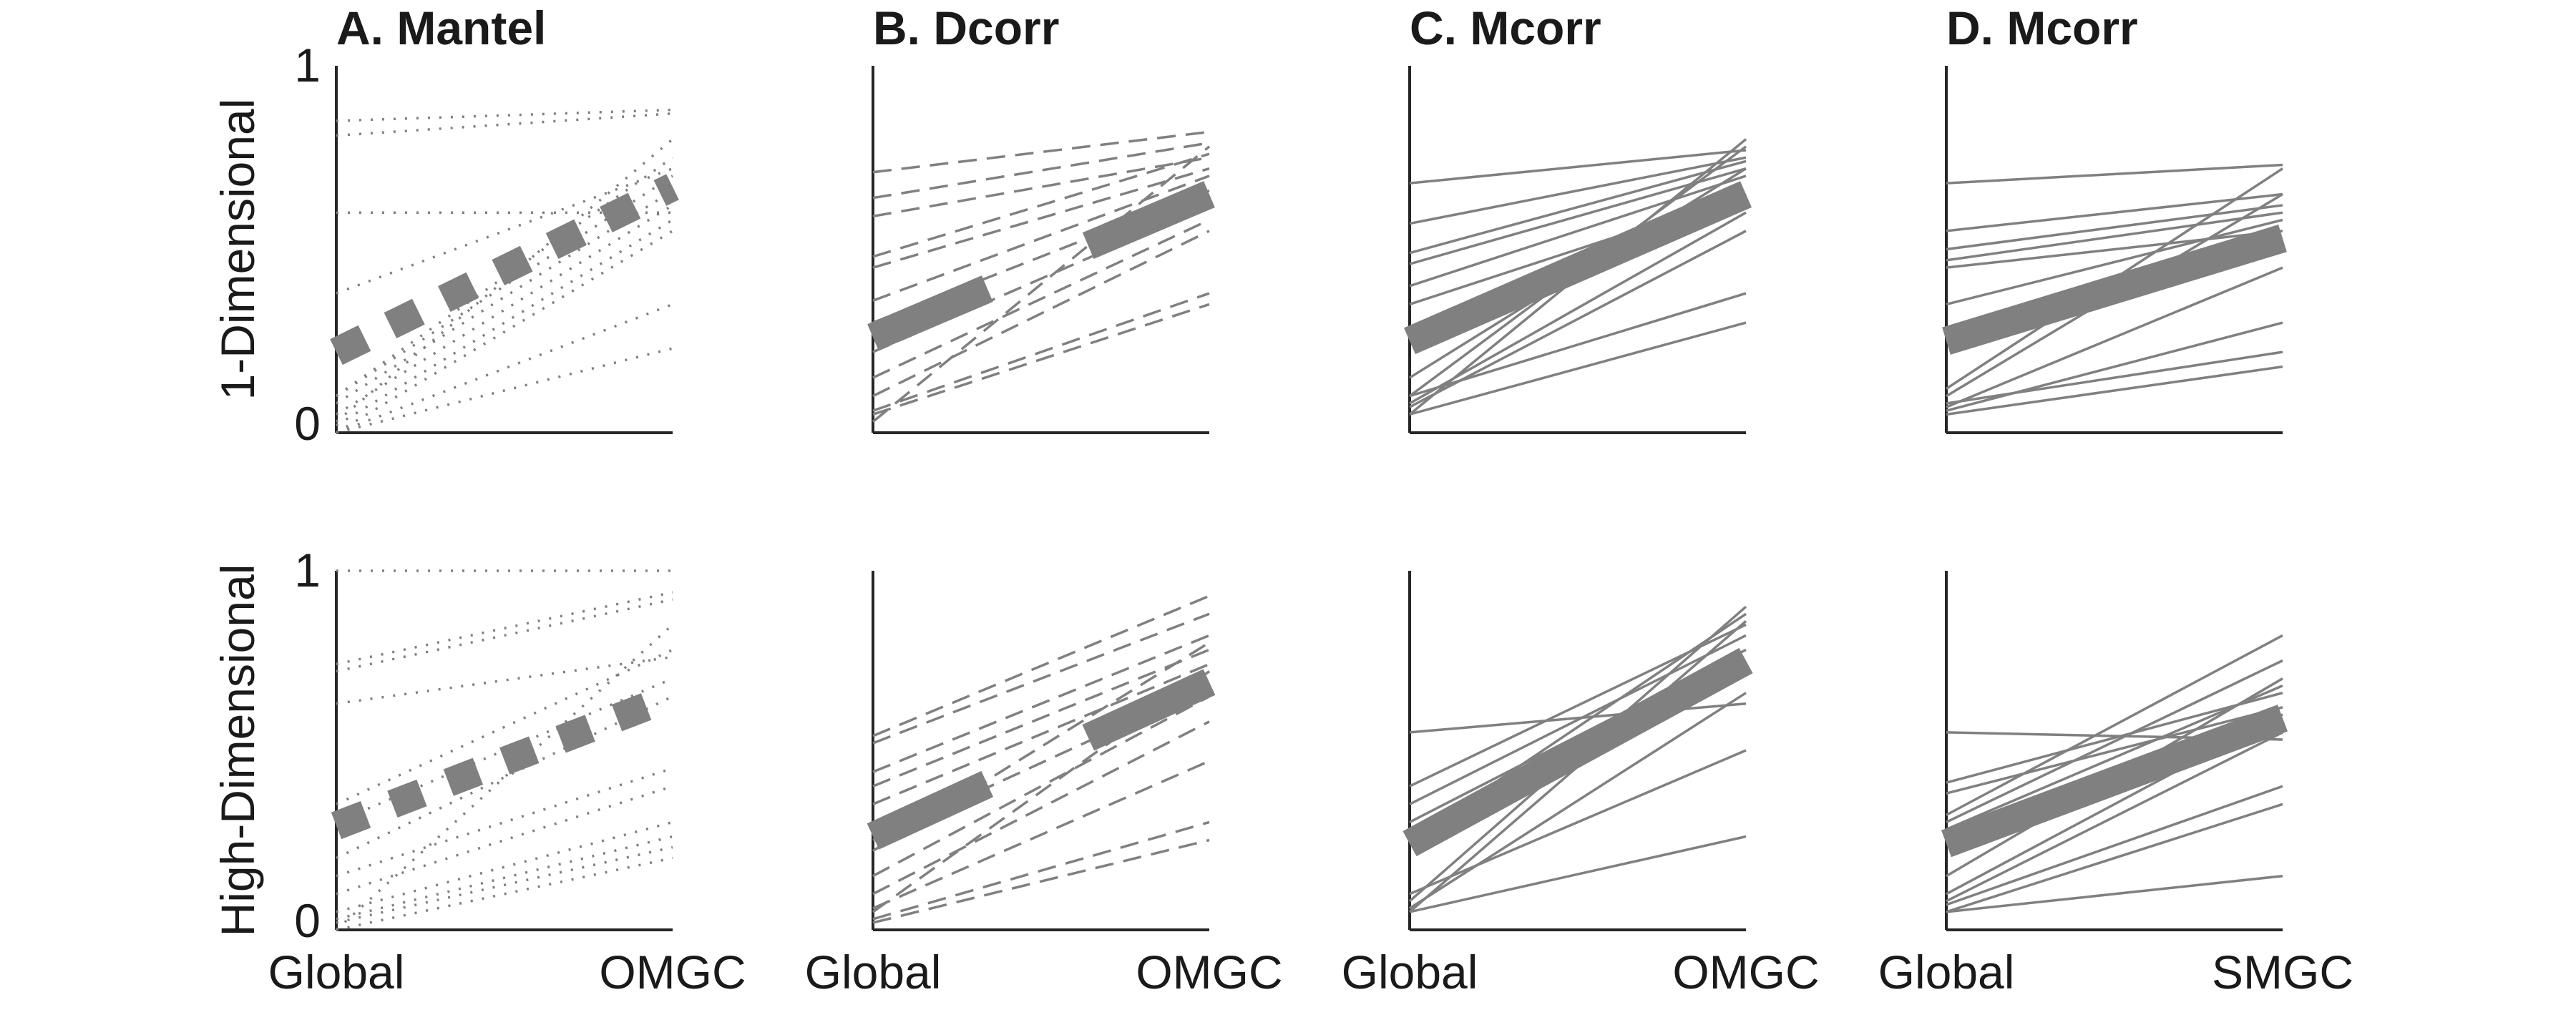  What do you see at coordinates (2282, 972) in the screenshot?
I see `x-tick-label: SMGC` at bounding box center [2282, 972].